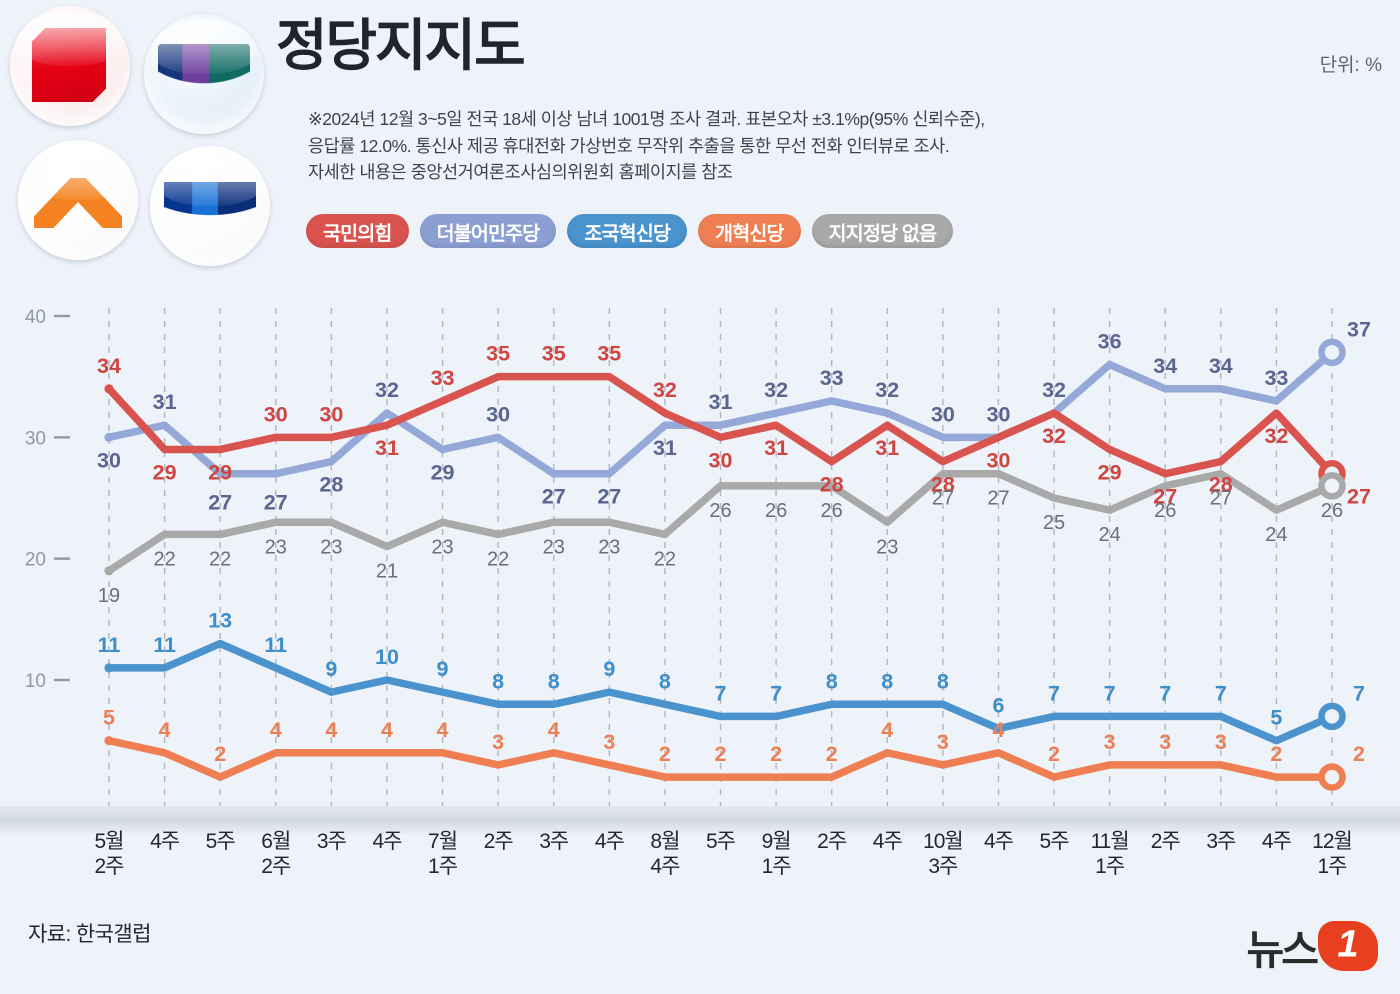  Describe the element at coordinates (1221, 841) in the screenshot. I see `x-axis-tick-top: 3주` at that location.